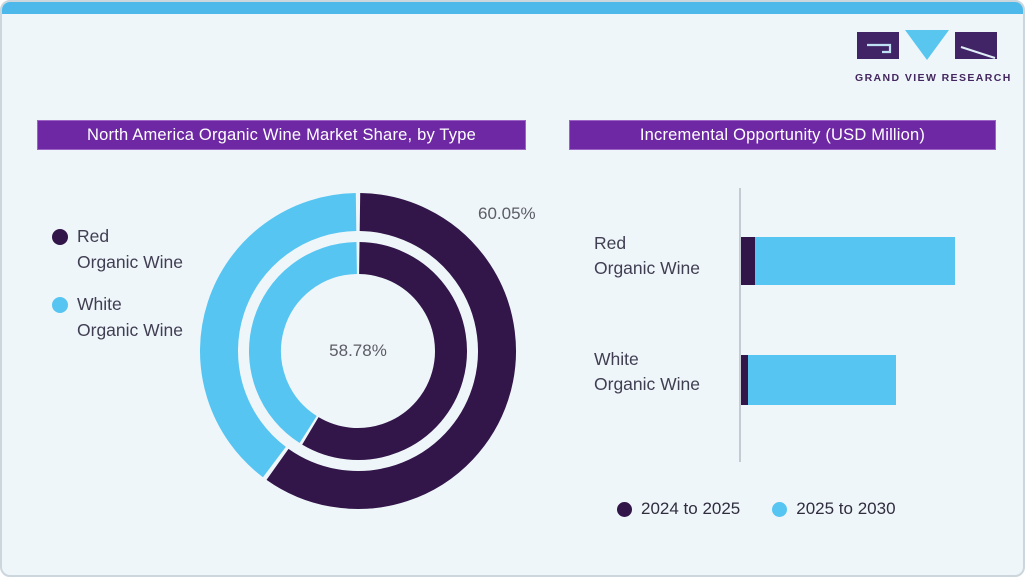 Image resolution: width=1025 pixels, height=577 pixels. What do you see at coordinates (117, 317) in the screenshot?
I see `legend-item-white-organic-wine: White Organic Wine` at bounding box center [117, 317].